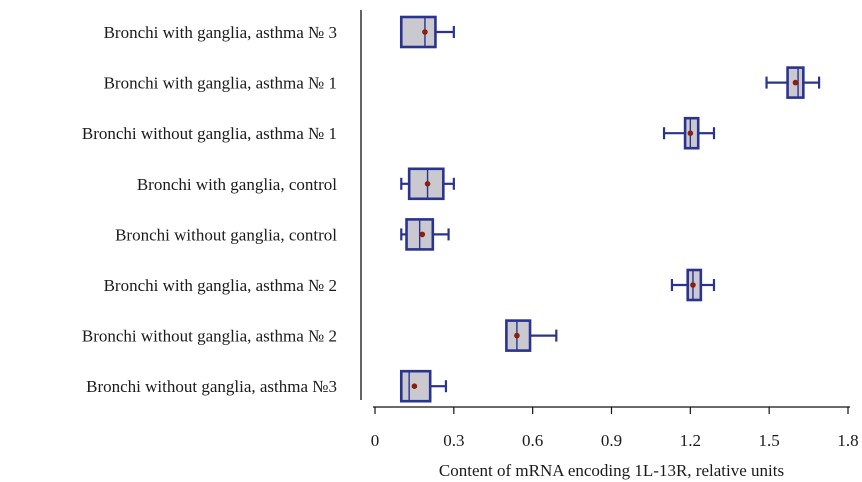  I want to click on category-label: Bronchi without ganglia, asthma № 1, so click(209, 133).